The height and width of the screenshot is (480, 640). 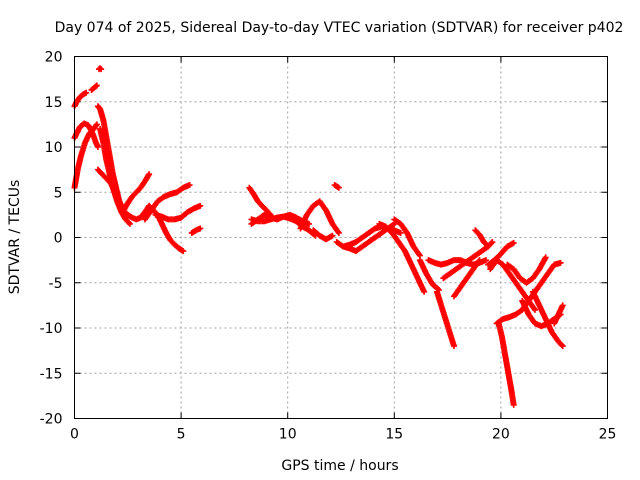 What do you see at coordinates (86, 135) in the screenshot?
I see `series-arc02` at bounding box center [86, 135].